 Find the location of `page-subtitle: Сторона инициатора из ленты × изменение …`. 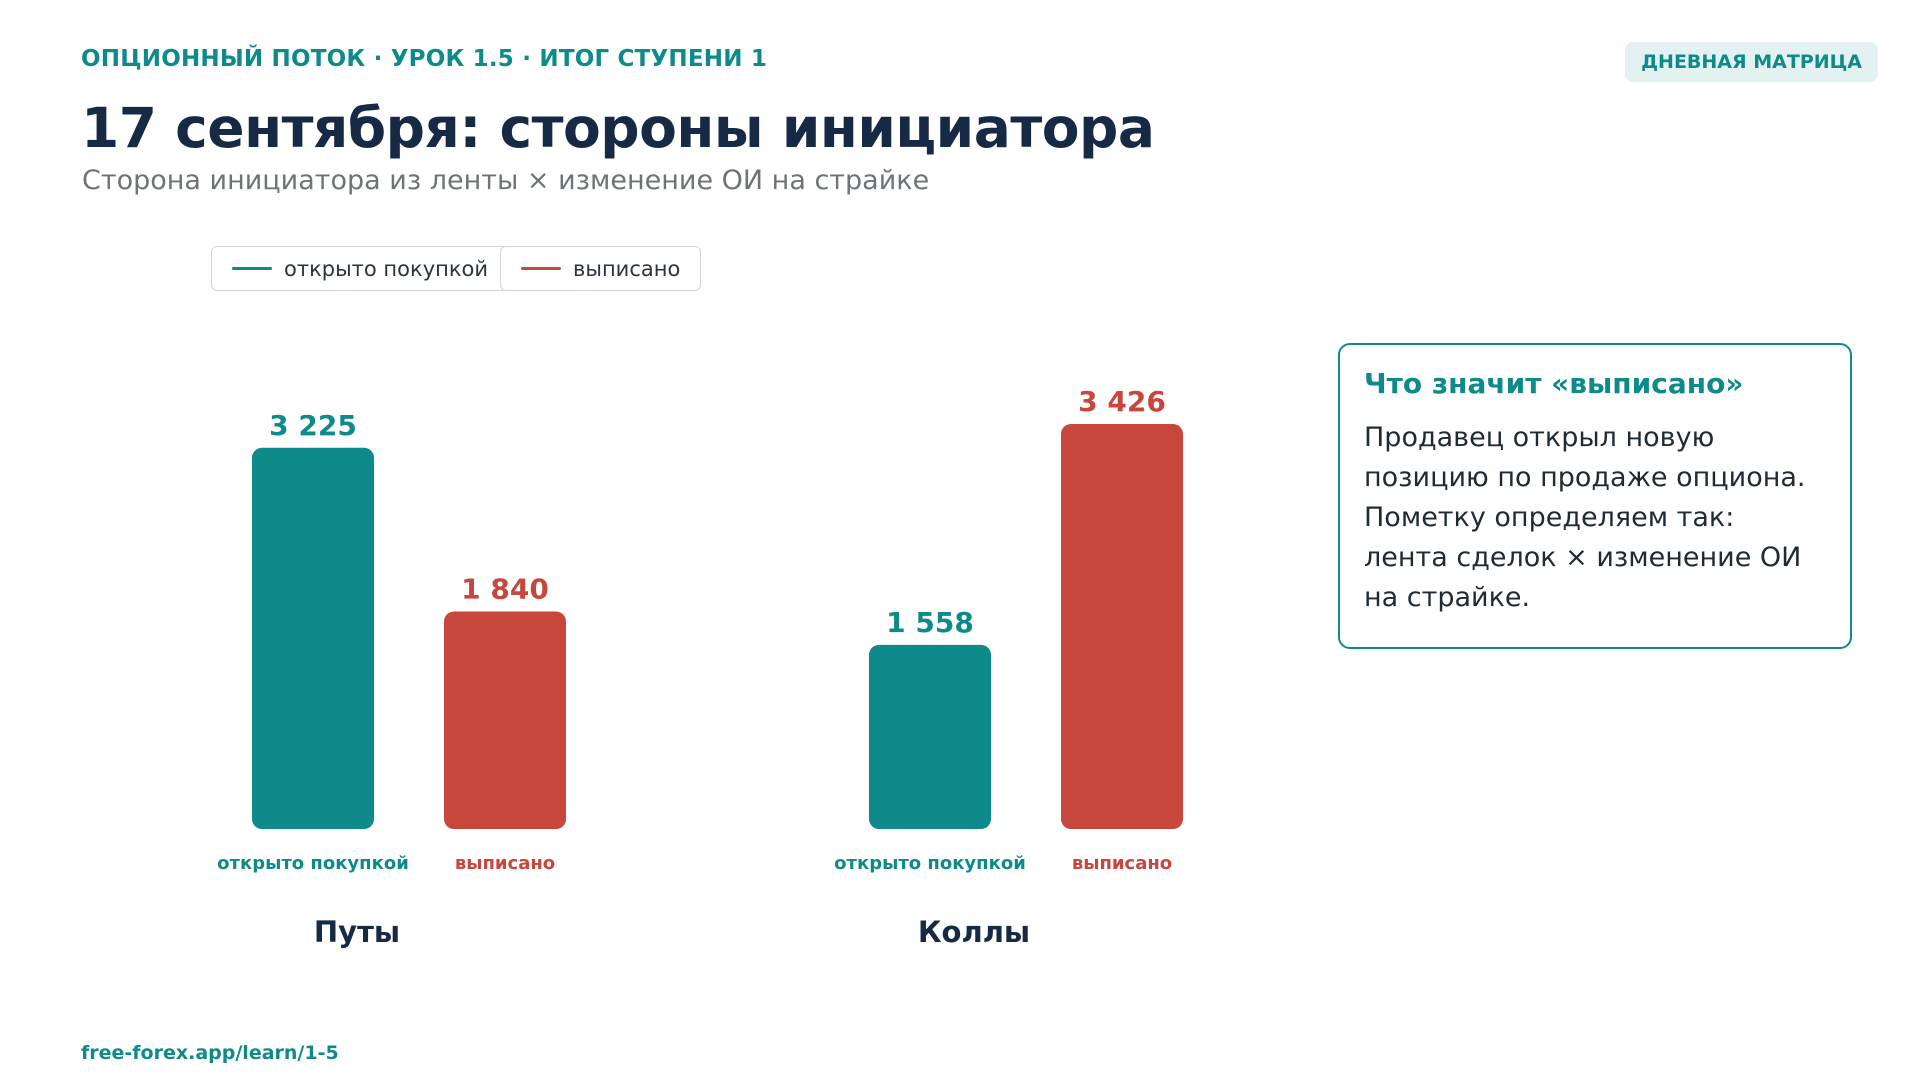

page-subtitle: Сторона инициатора из ленты × изменение … is located at coordinates (506, 180).